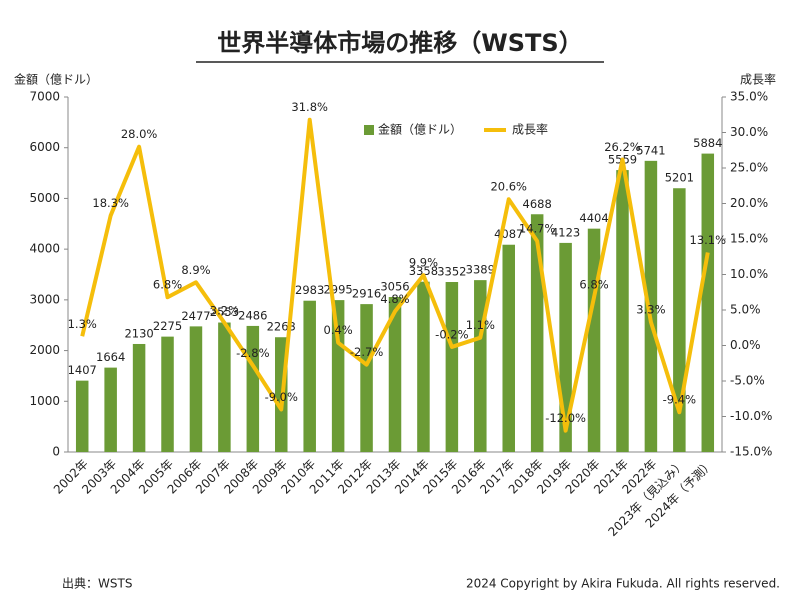 This screenshot has height=600, width=800. Describe the element at coordinates (537, 204) in the screenshot. I see `bar-value-label: 4688` at that location.